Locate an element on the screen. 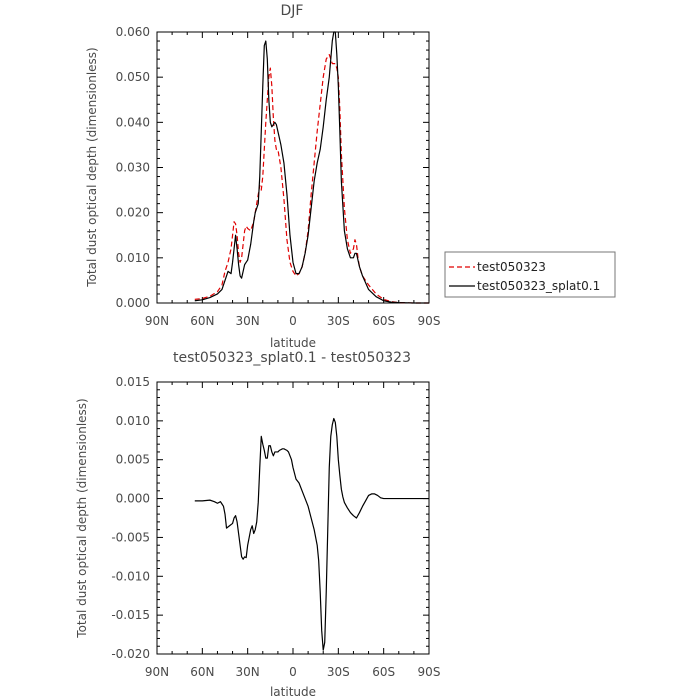  bottom-chart-title: test050323_splat0.1 - test050323 is located at coordinates (292, 358).